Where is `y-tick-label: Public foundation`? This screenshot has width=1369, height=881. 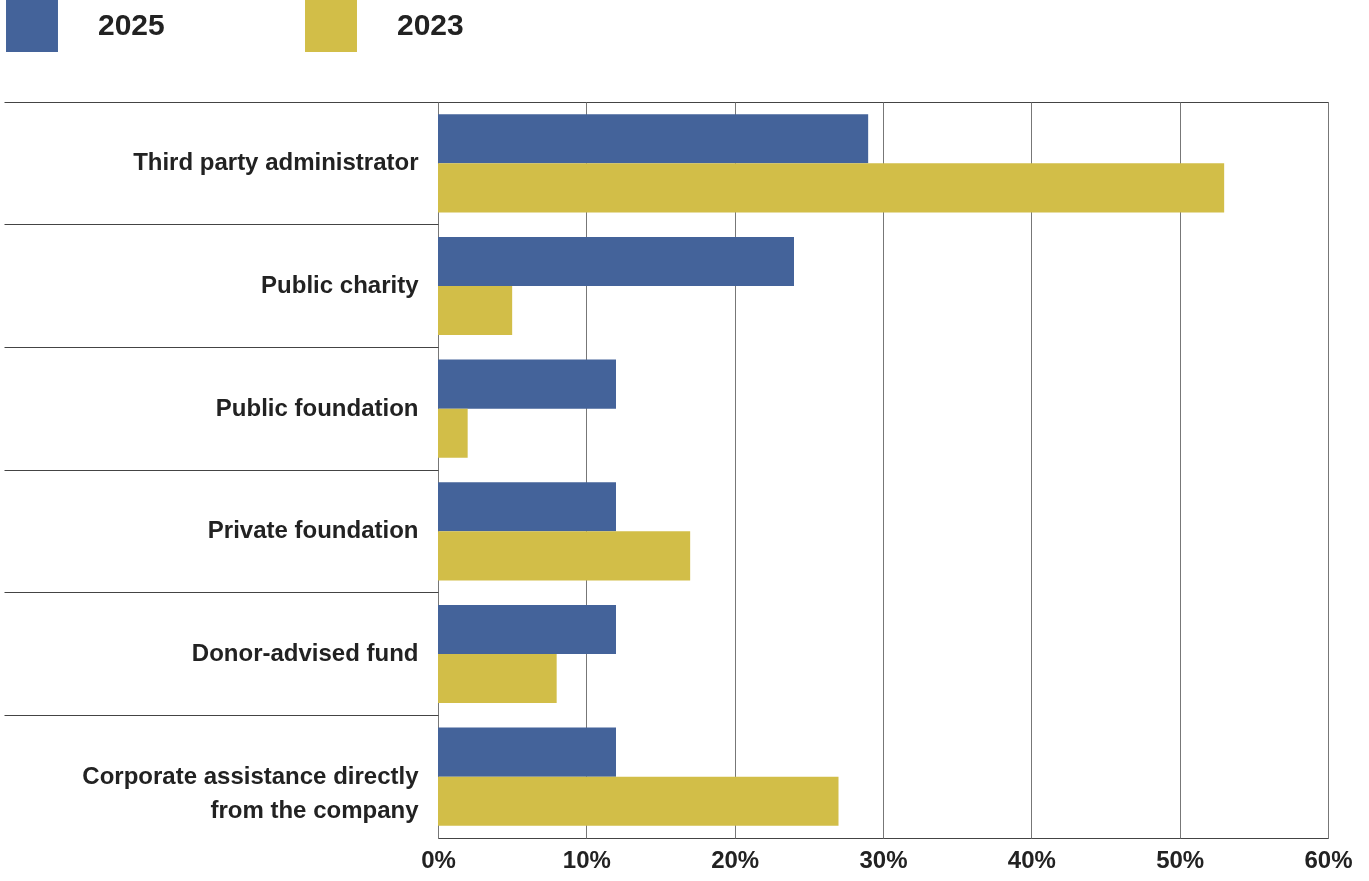
y-tick-label: Public foundation is located at coordinates (317, 407).